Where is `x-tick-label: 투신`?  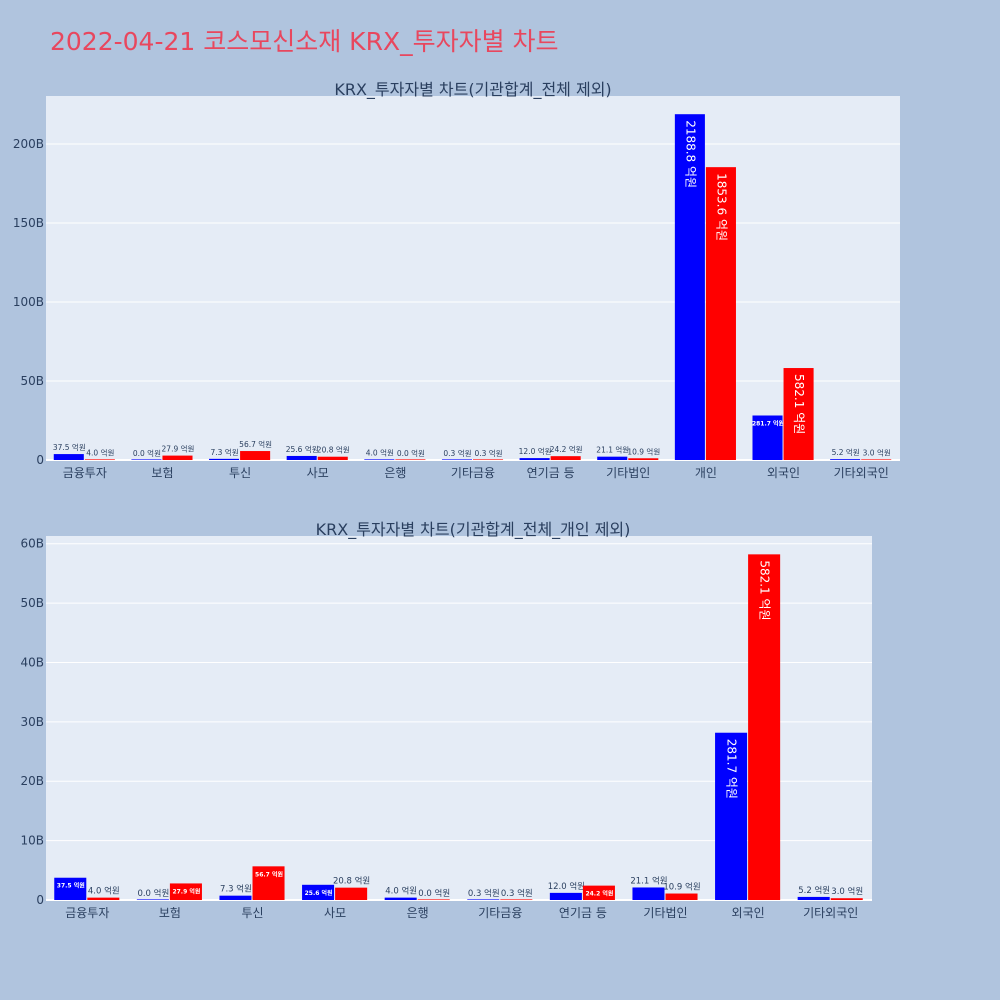
x-tick-label: 투신 is located at coordinates (252, 913).